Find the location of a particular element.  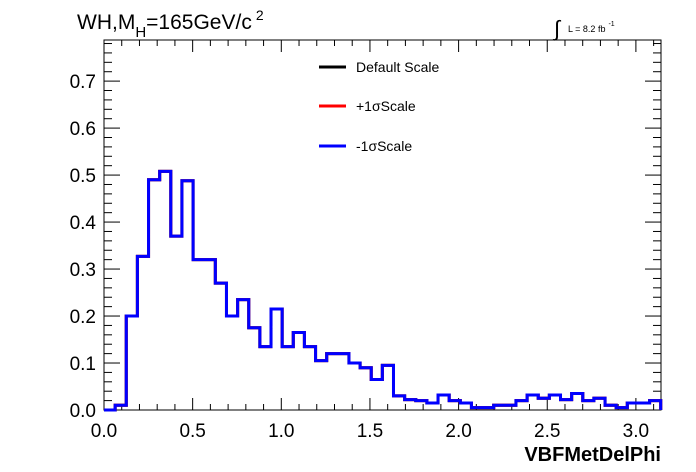

luminosity-integral: ∫ is located at coordinates (557, 28).